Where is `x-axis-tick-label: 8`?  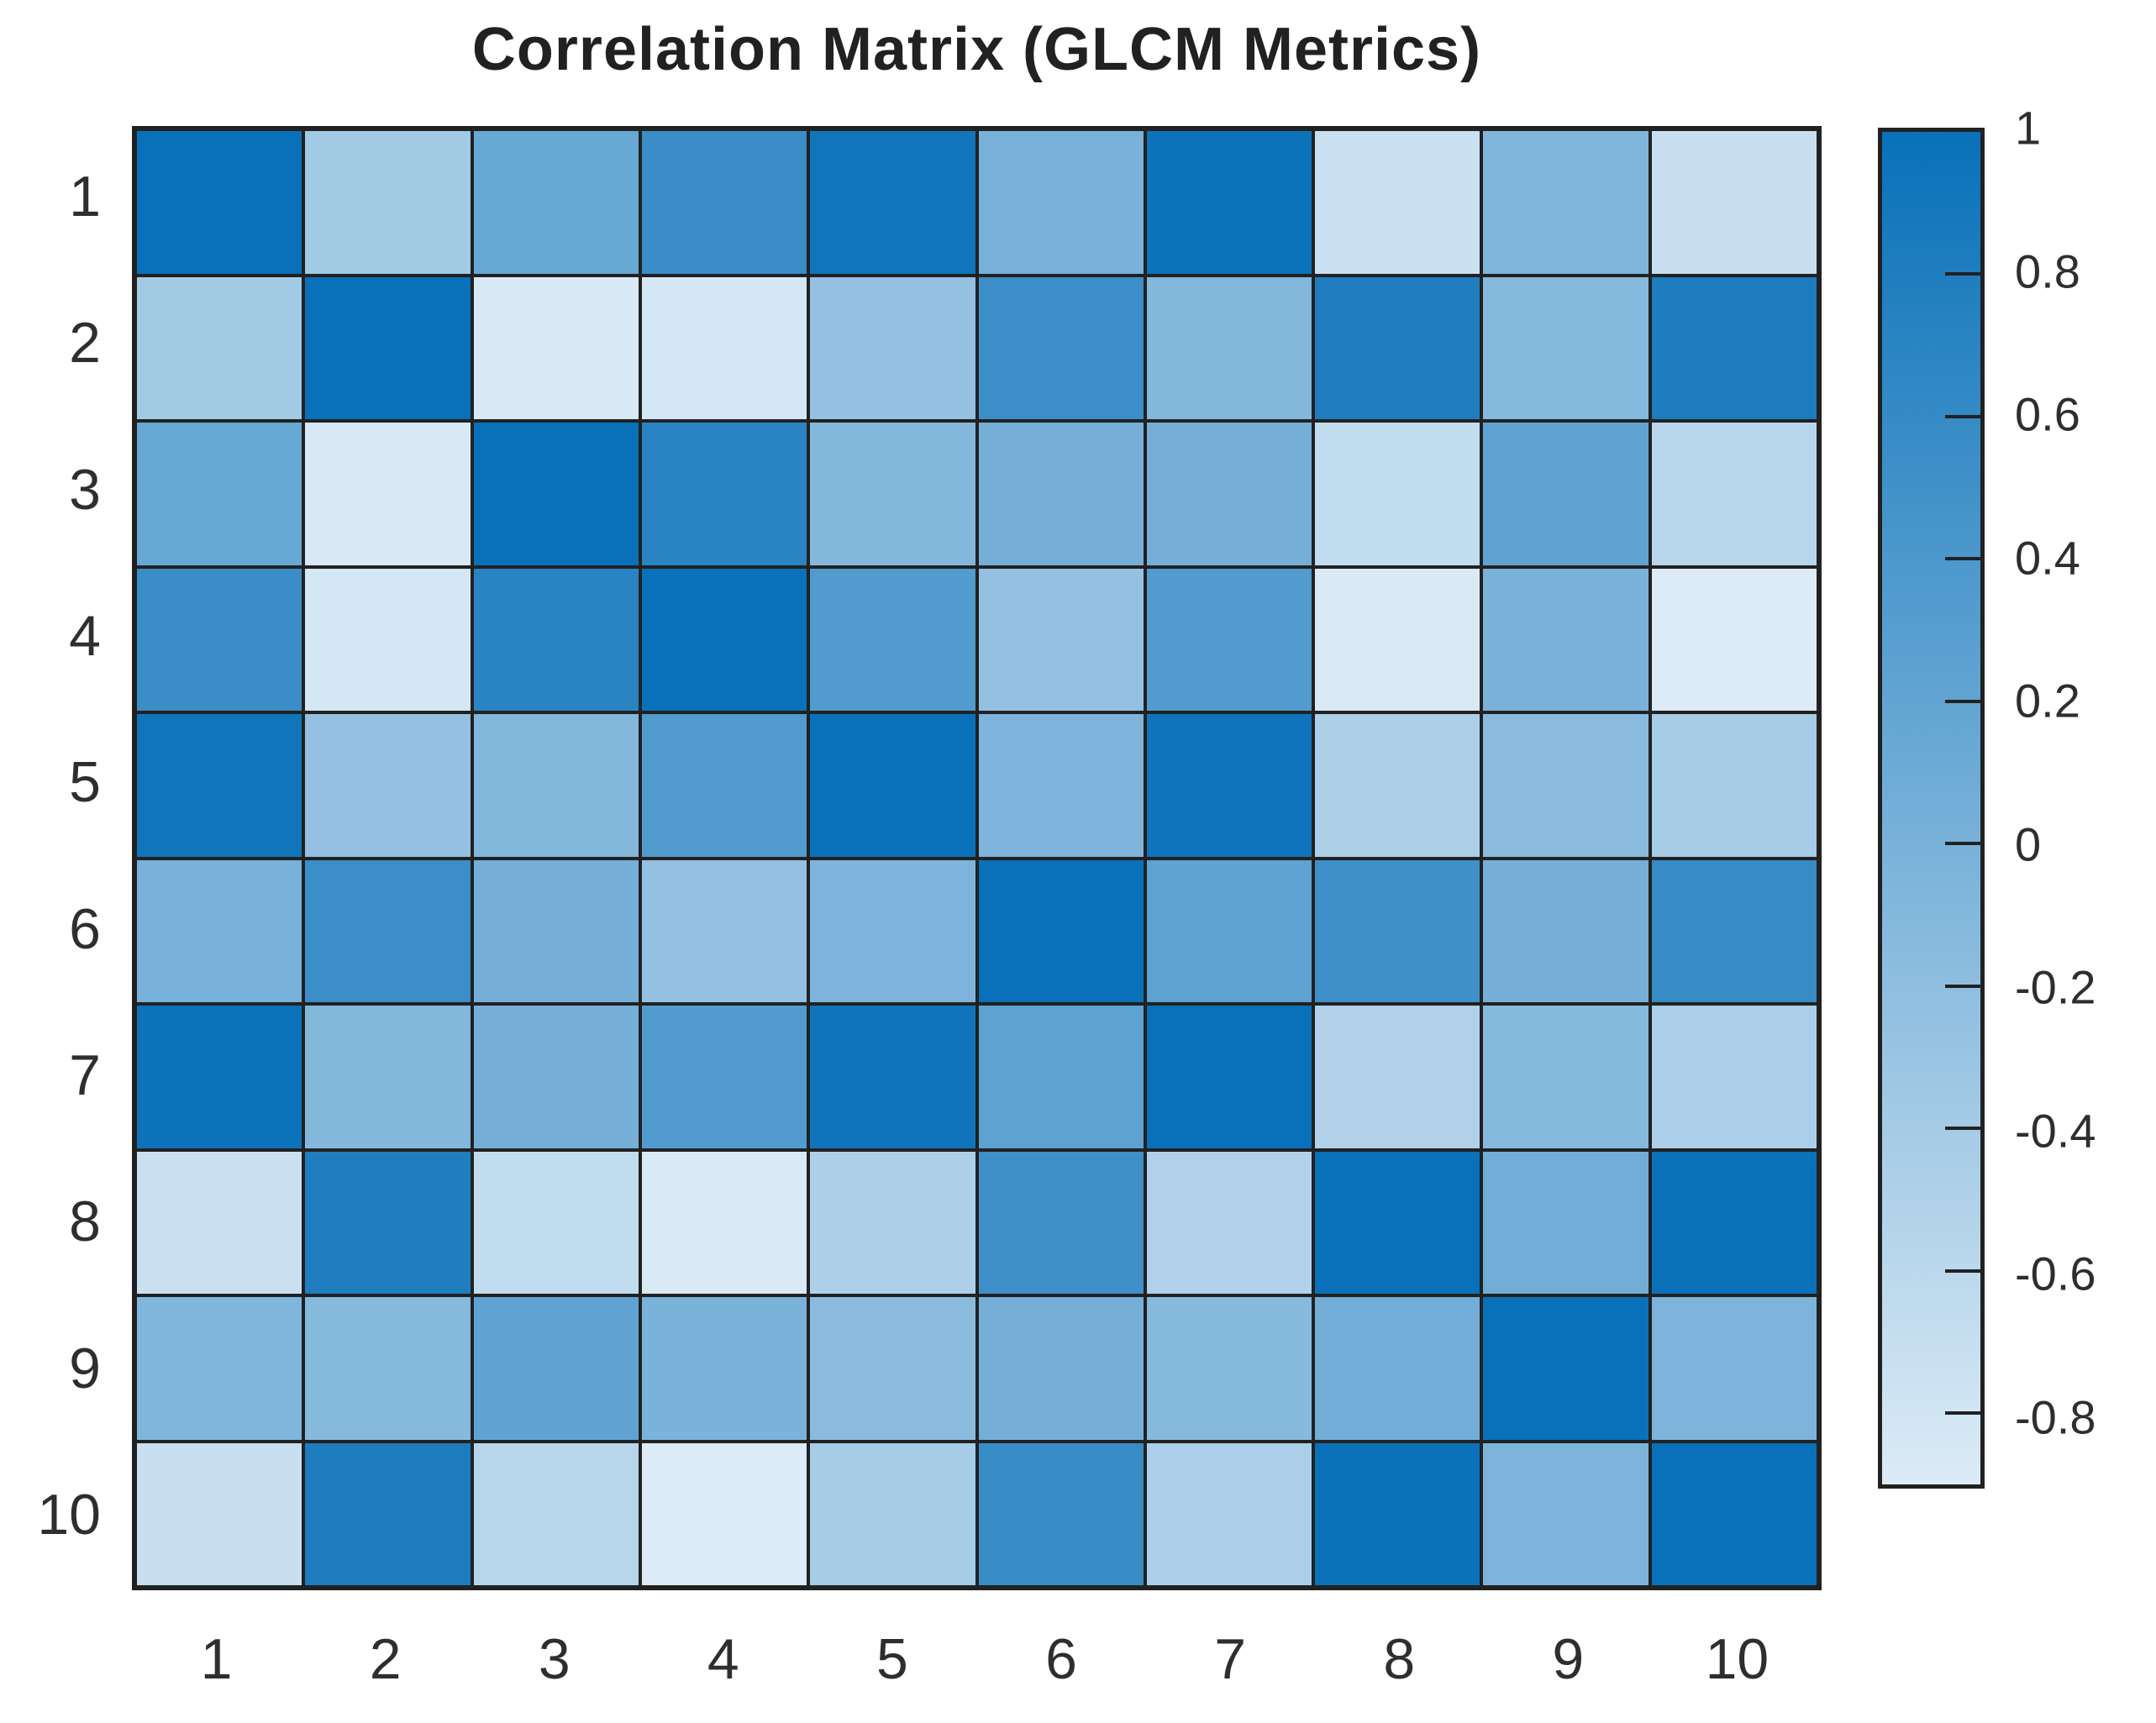
x-axis-tick-label: 8 is located at coordinates (1399, 1659).